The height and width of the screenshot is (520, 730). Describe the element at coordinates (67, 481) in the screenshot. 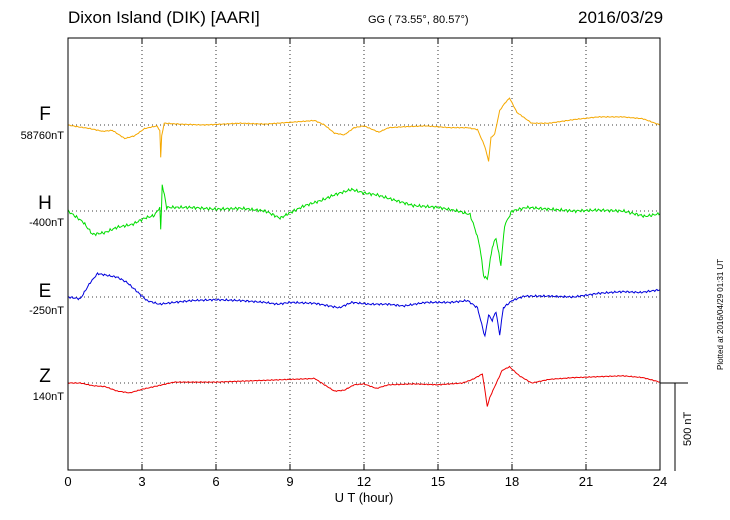

I see `x-tick-label-0: 0` at that location.